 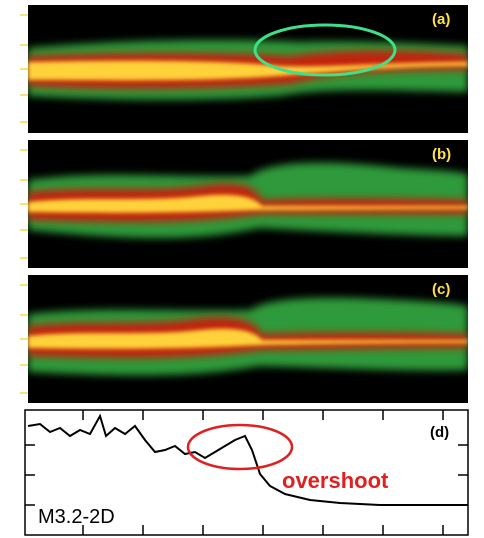 I want to click on panel-label: (d), so click(x=439, y=432).